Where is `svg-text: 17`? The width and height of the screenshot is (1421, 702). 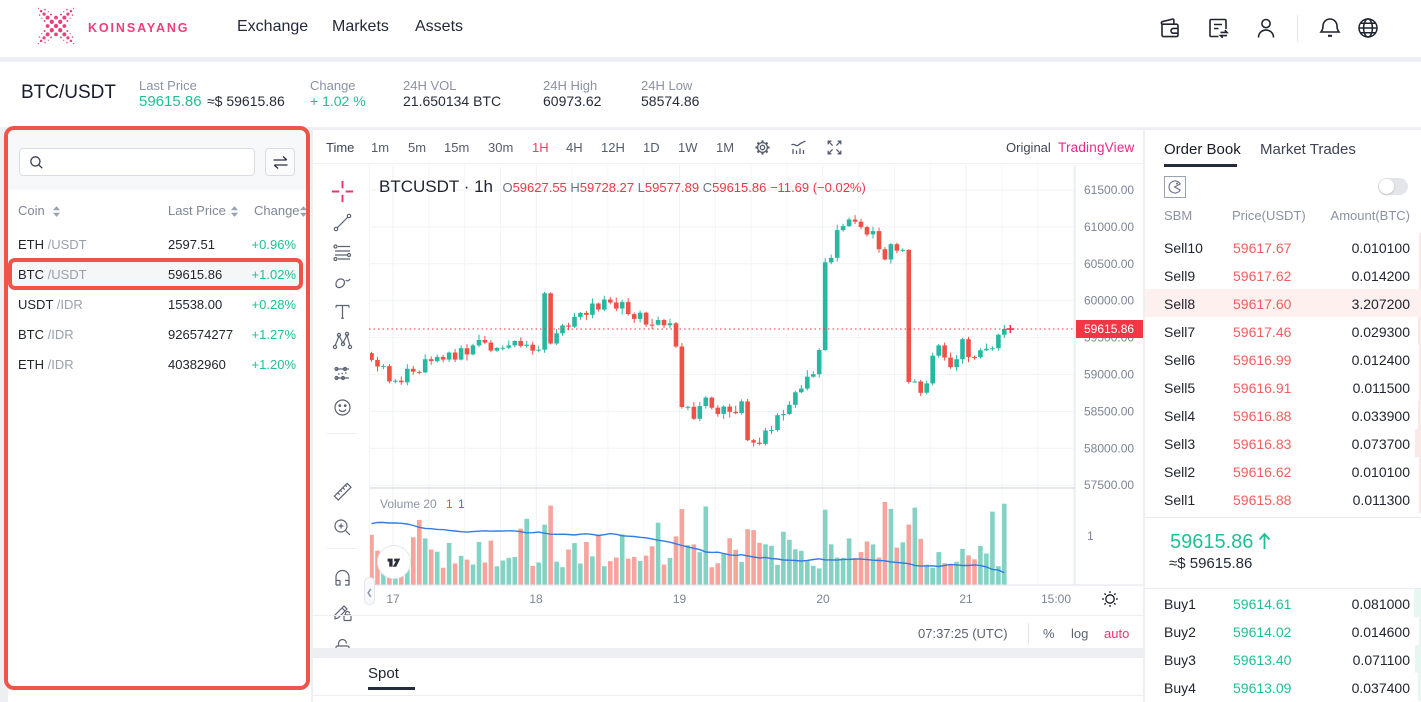 svg-text: 17 is located at coordinates (393, 599).